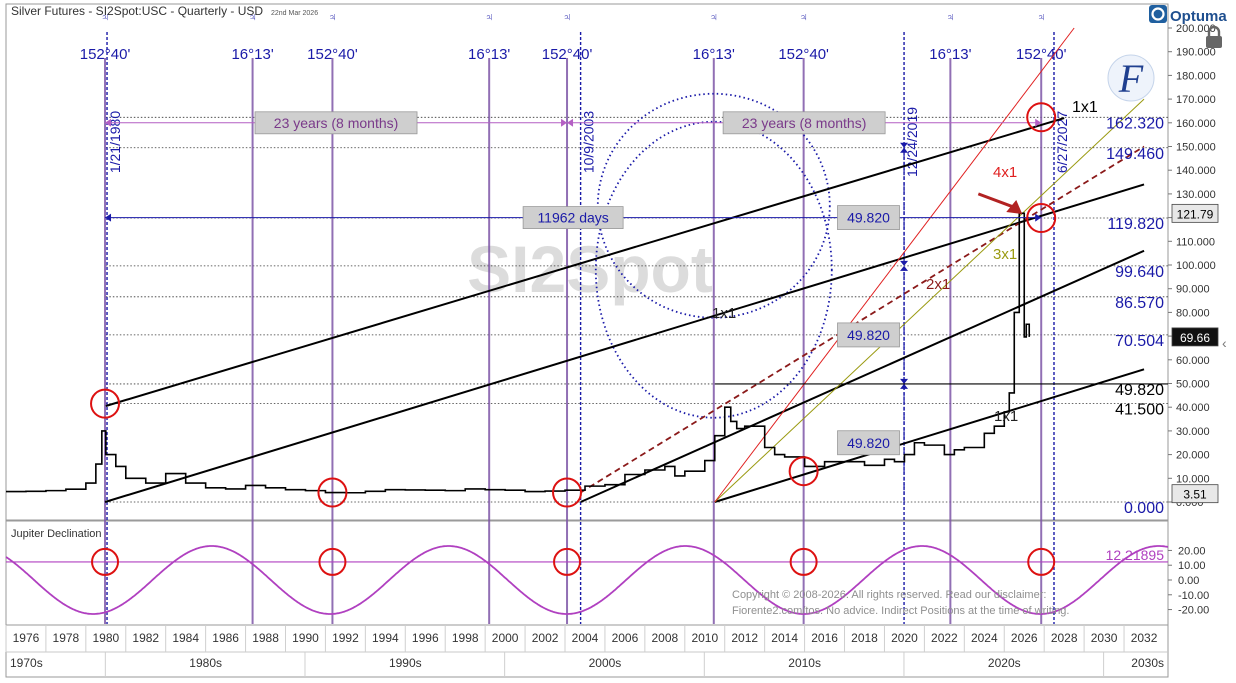  What do you see at coordinates (1193, 456) in the screenshot?
I see `y-tick-label: 20.000` at bounding box center [1193, 456].